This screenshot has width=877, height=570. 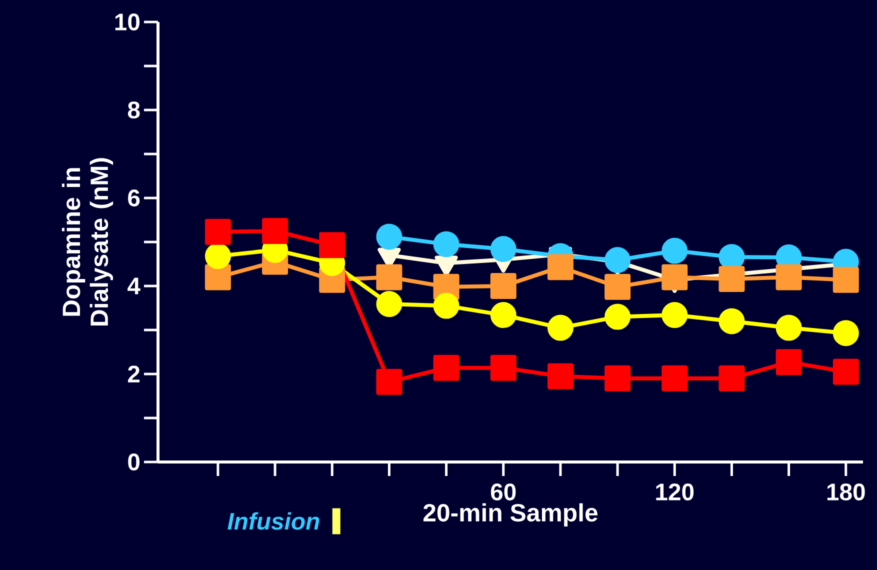 I want to click on x-tick-label: 180, so click(x=846, y=492).